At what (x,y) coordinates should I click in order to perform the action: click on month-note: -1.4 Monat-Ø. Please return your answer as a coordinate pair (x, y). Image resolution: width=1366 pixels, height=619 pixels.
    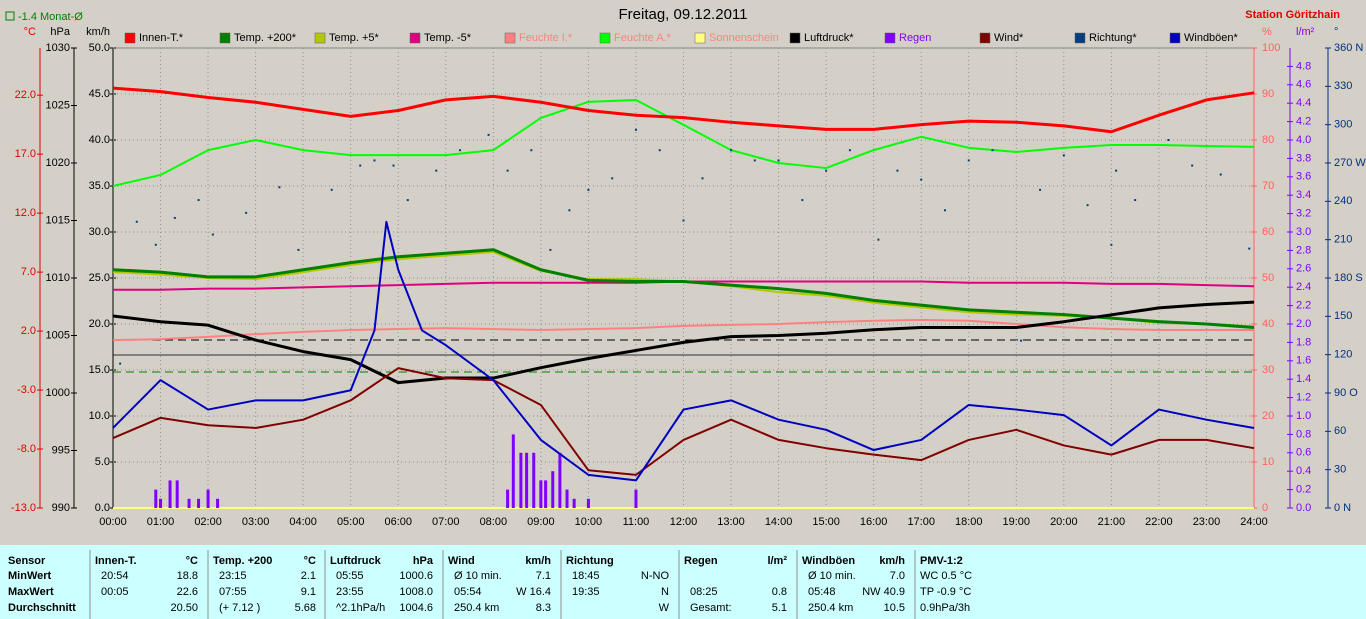
    Looking at the image, I should click on (50, 17).